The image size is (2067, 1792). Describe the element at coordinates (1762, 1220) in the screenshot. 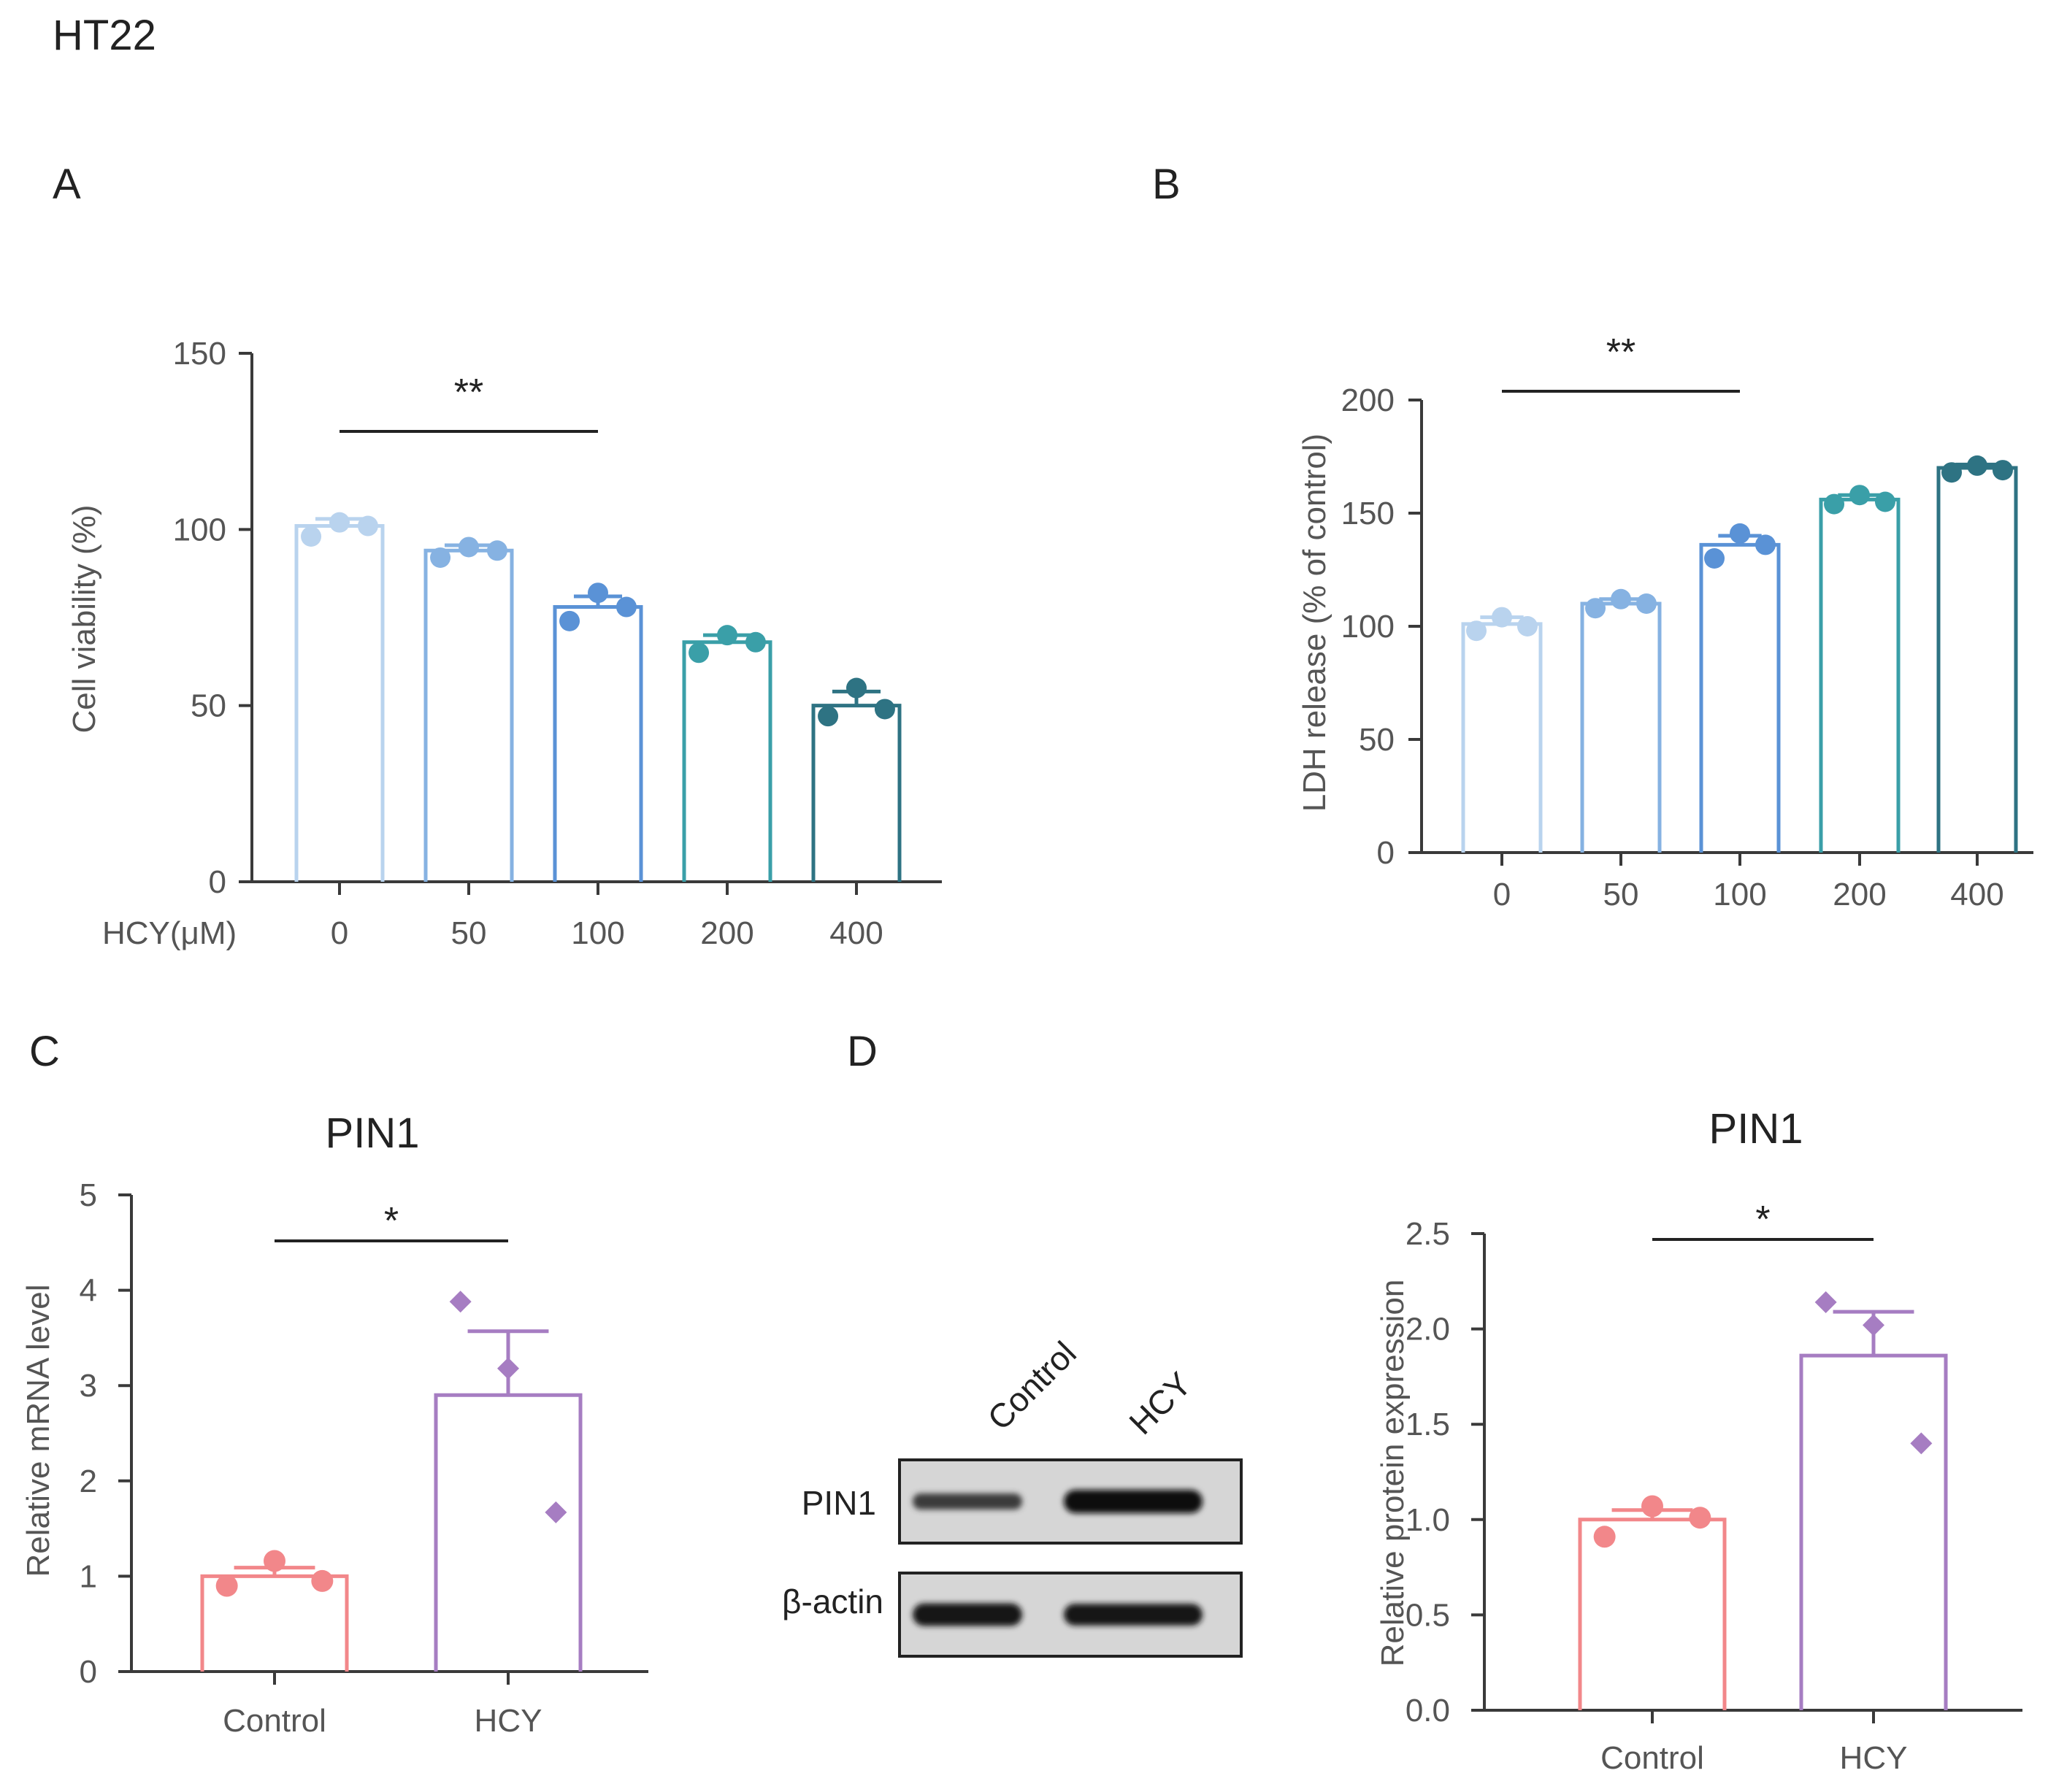

I see `chart-d-significance-label: *` at that location.